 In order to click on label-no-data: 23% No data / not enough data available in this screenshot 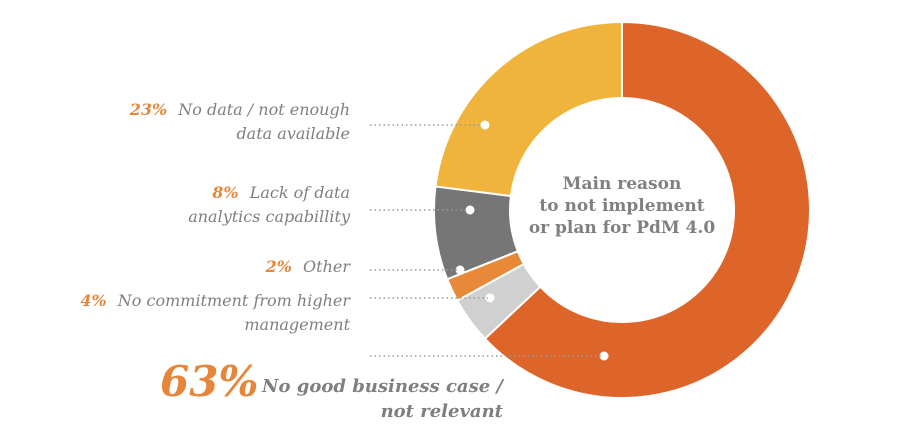, I will do `click(239, 121)`.